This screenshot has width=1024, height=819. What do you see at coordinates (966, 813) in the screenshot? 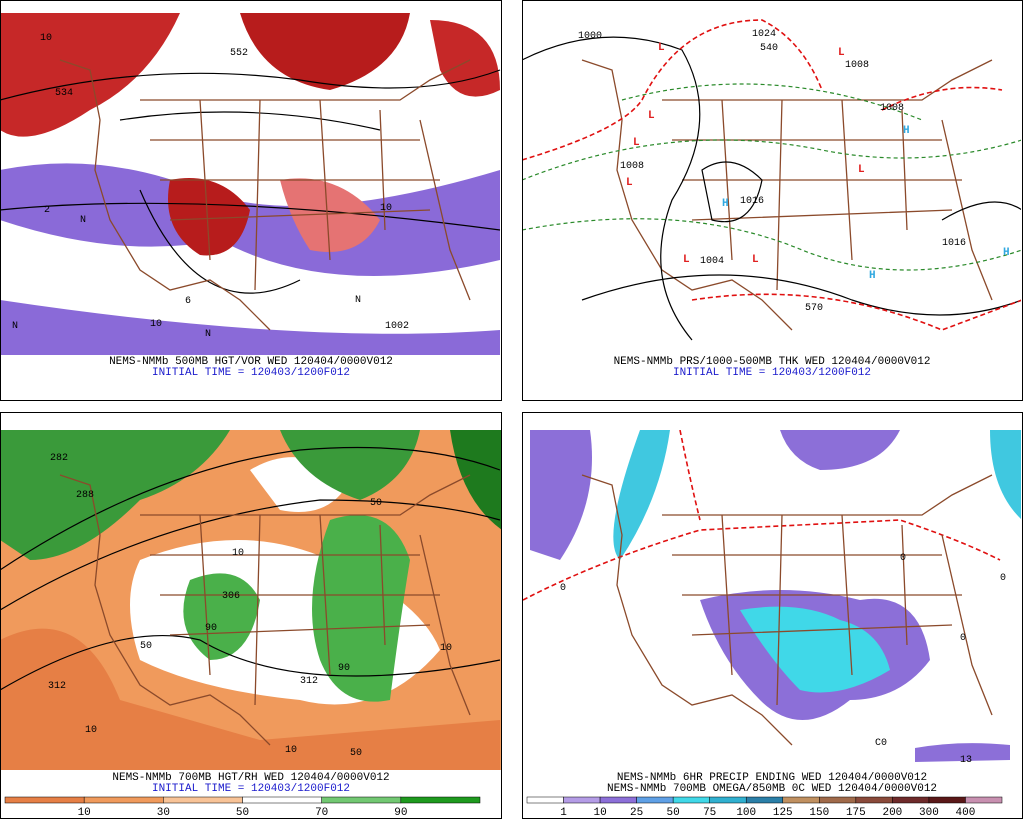
I see `colorbar-label: 400` at bounding box center [966, 813].